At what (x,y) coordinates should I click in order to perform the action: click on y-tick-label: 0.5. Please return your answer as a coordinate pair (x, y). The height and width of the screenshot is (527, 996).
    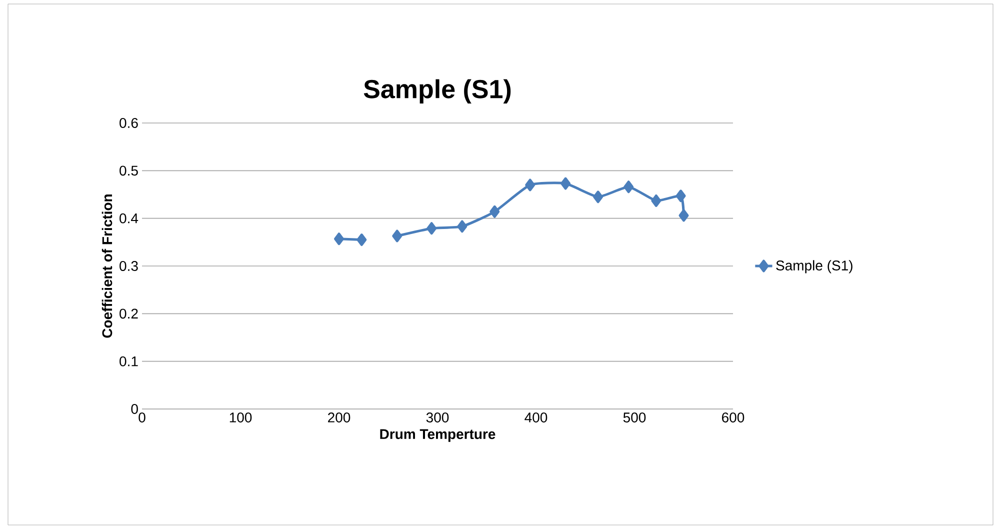
    Looking at the image, I should click on (129, 171).